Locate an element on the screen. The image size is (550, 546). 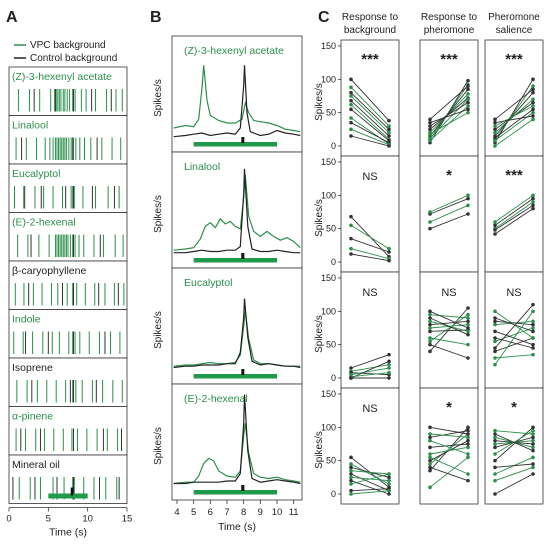
x-tick-label-a: 15 is located at coordinates (127, 519).